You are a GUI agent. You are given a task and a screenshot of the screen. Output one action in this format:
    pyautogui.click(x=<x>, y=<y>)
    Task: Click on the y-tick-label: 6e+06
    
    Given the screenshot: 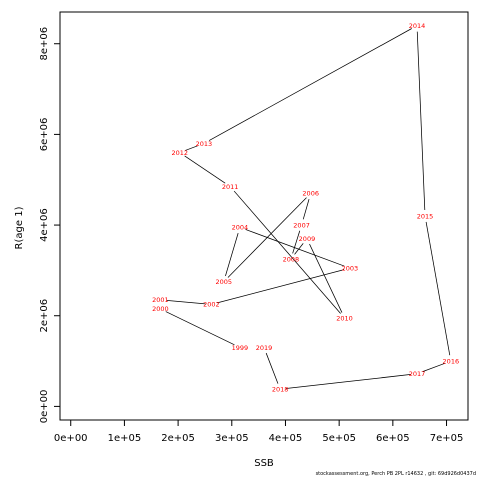 What is the action you would take?
    pyautogui.click(x=44, y=135)
    